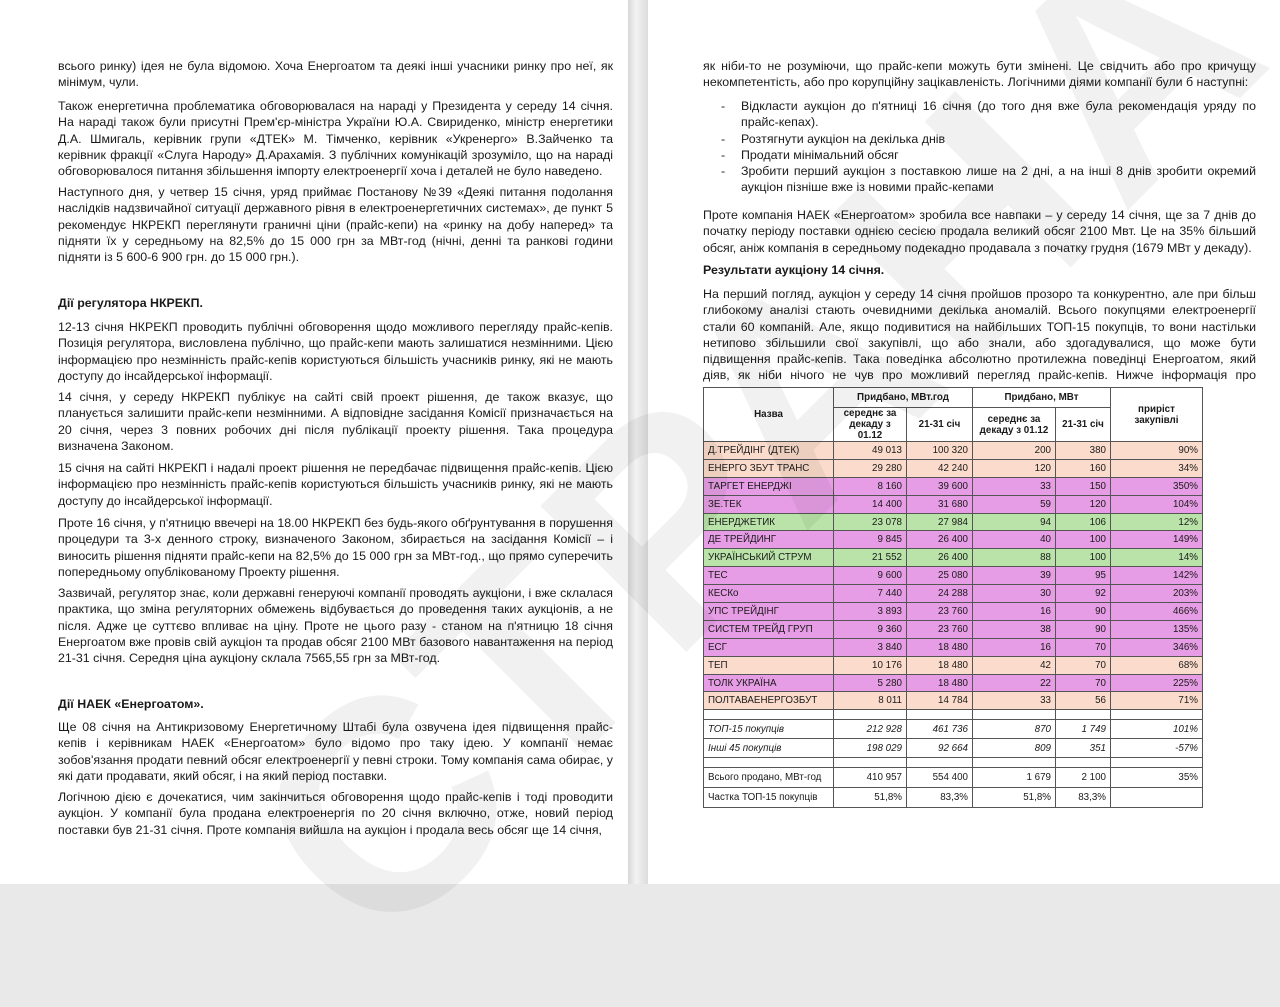  Describe the element at coordinates (1083, 540) in the screenshot. I see `cell-value: 100` at that location.